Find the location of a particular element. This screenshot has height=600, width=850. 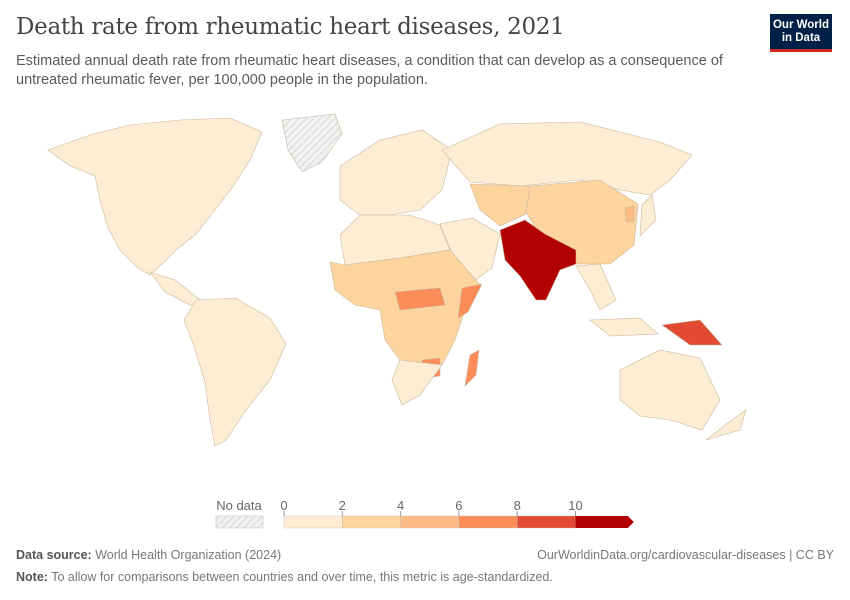

legend-tick-8: 8 is located at coordinates (517, 505).